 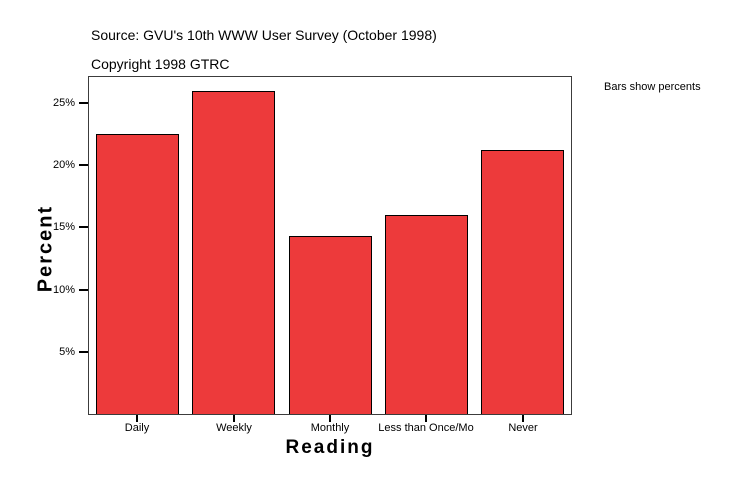 I want to click on y-axis-tick-label-20: 20%, so click(x=63, y=165).